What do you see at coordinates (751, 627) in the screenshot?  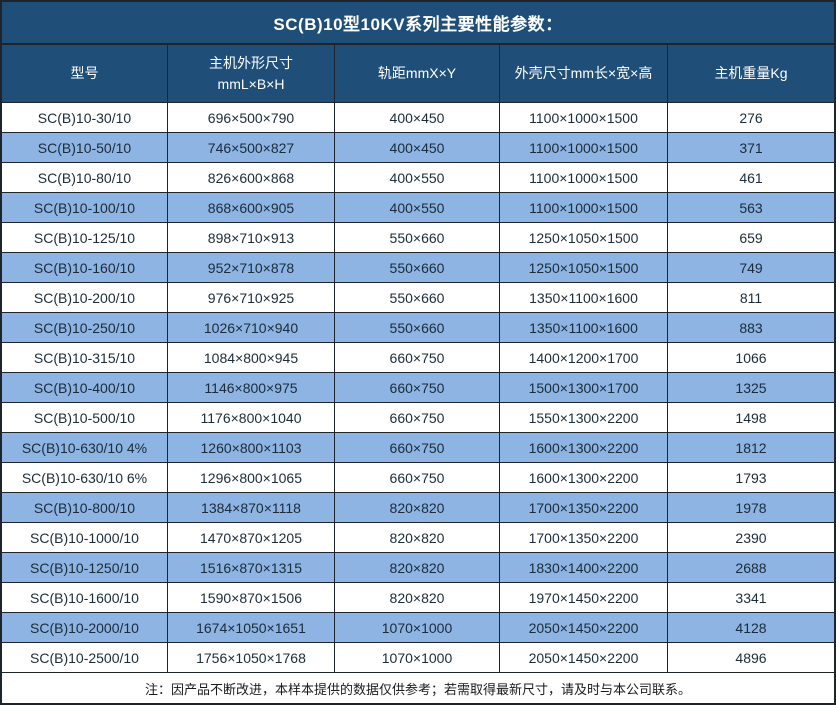 I see `table-cell: 4128` at bounding box center [751, 627].